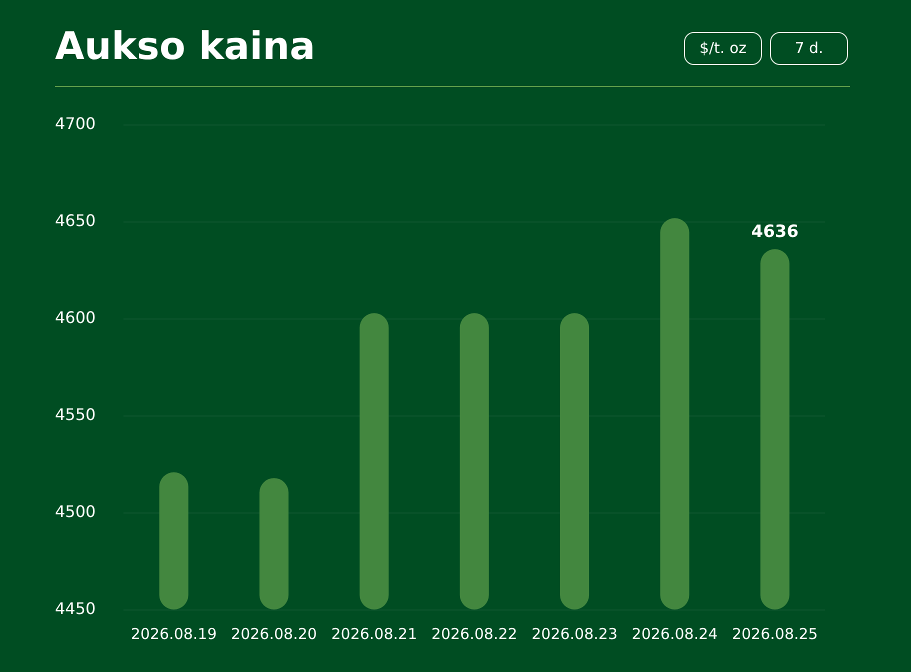 Image resolution: width=911 pixels, height=672 pixels. What do you see at coordinates (474, 633) in the screenshot?
I see `x-tick-label: 2026.08.22` at bounding box center [474, 633].